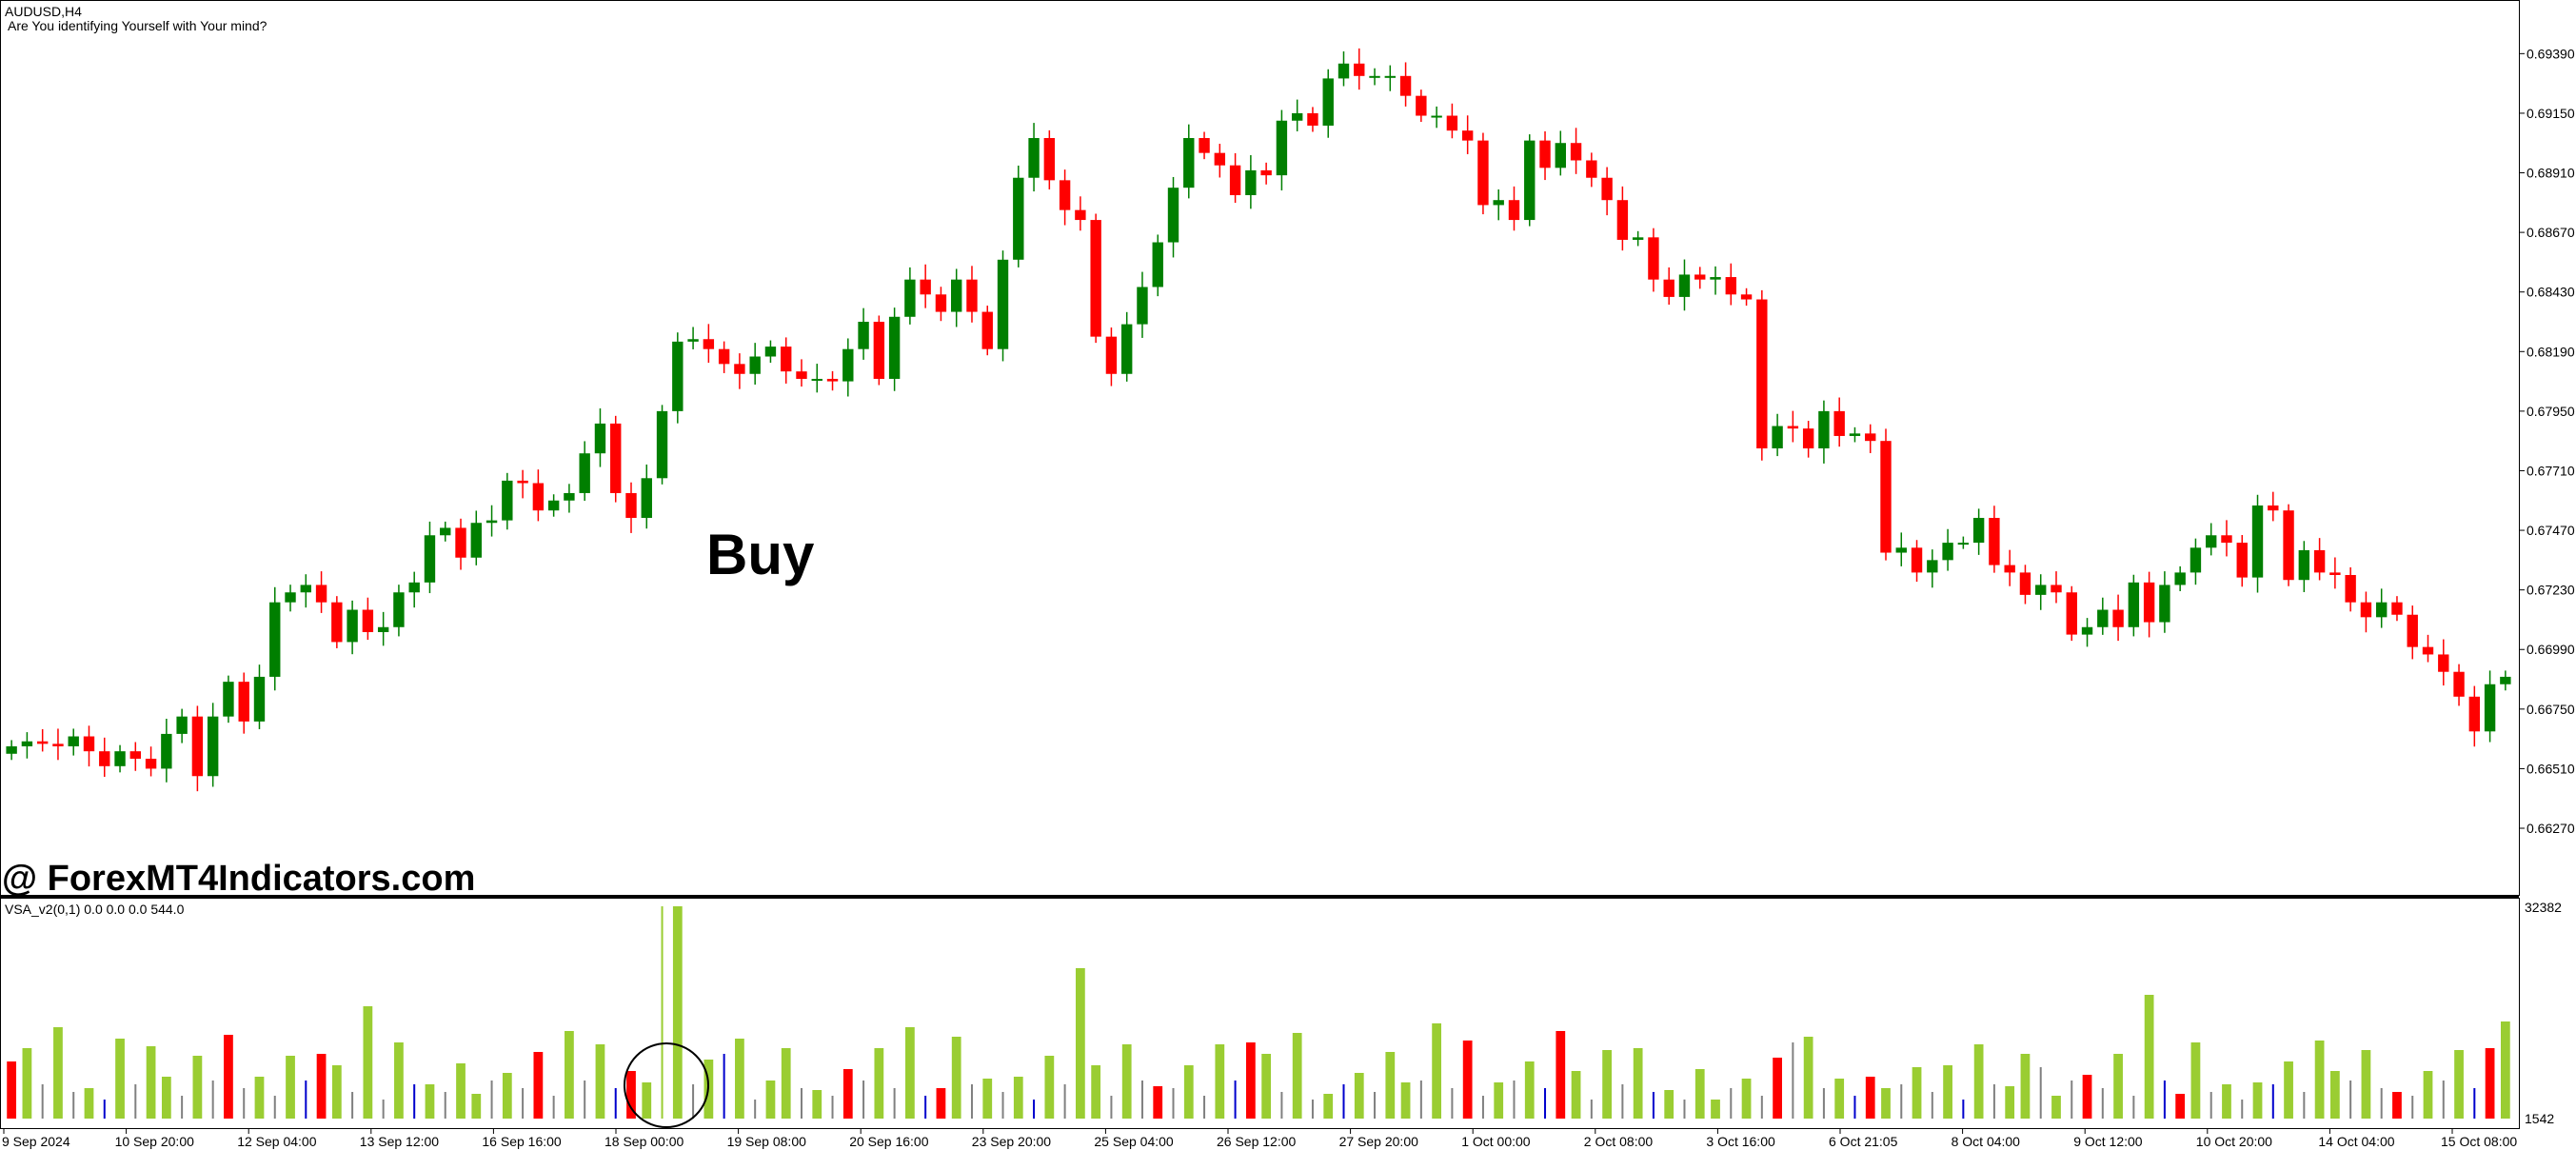  I want to click on time-tick-label: 23 Sep 20:00, so click(1012, 1141).